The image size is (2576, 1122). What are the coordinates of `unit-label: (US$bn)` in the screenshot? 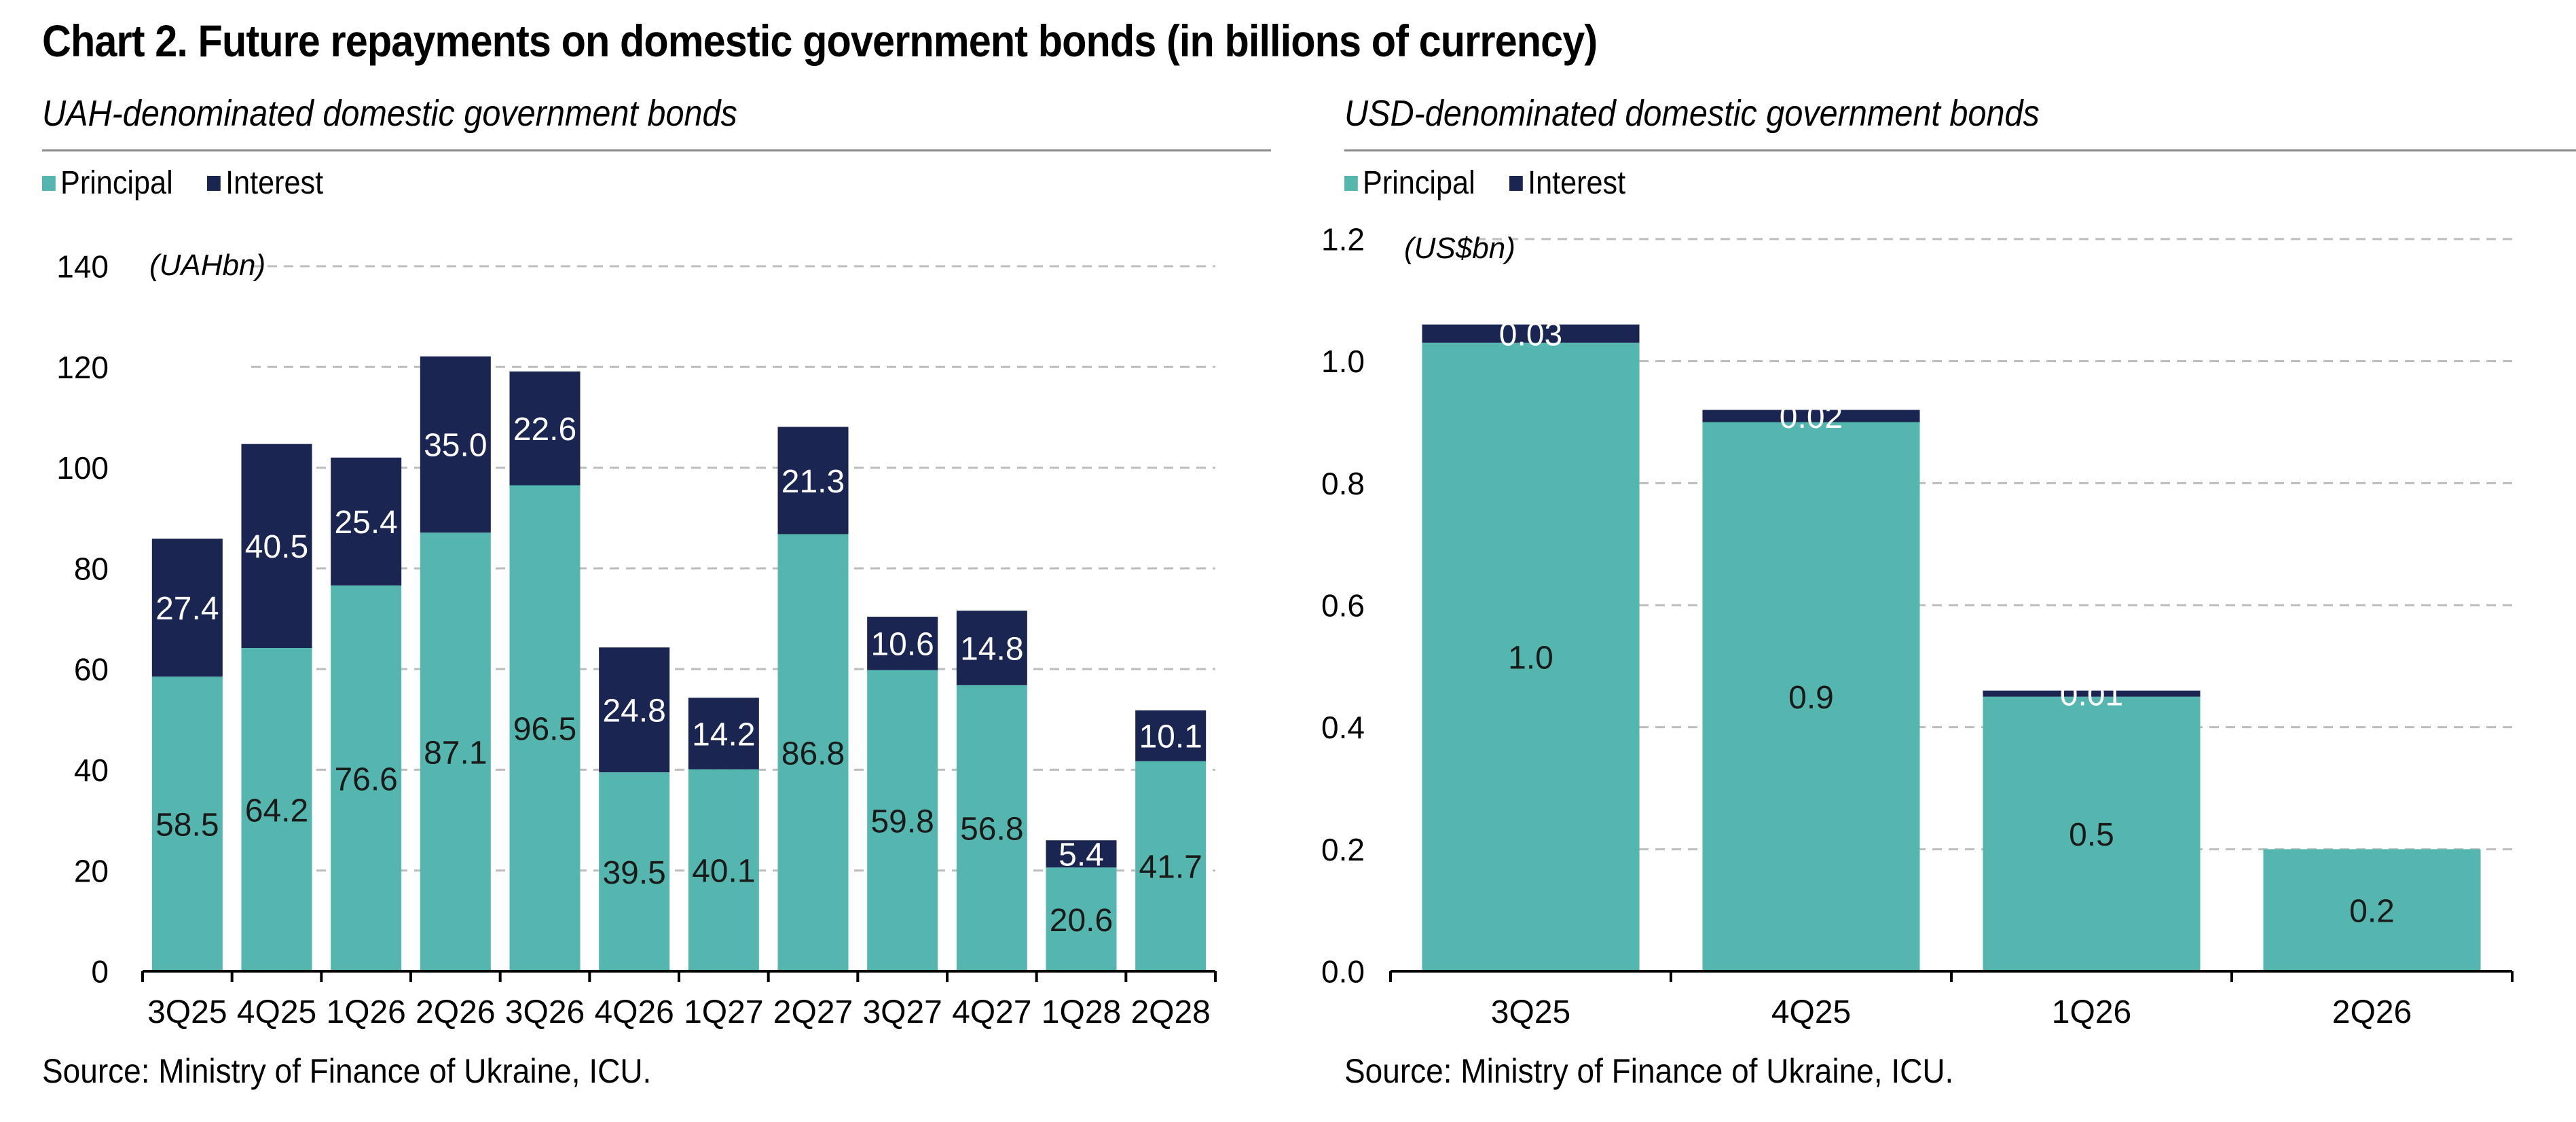 It's located at (1459, 248).